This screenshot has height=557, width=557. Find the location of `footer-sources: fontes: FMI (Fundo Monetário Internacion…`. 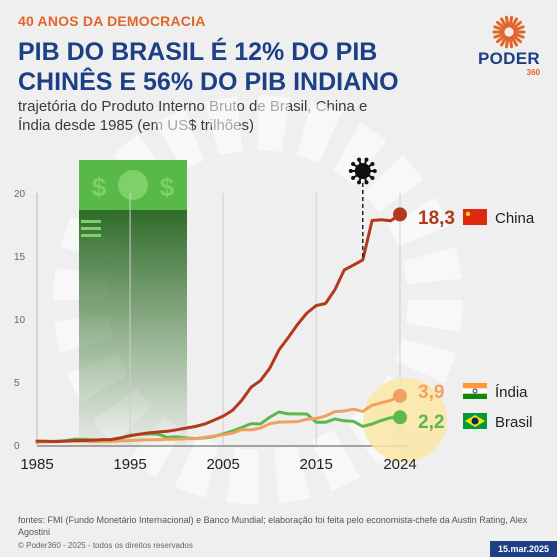

footer-sources: fontes: FMI (Fundo Monetário Internacion… is located at coordinates (278, 526).